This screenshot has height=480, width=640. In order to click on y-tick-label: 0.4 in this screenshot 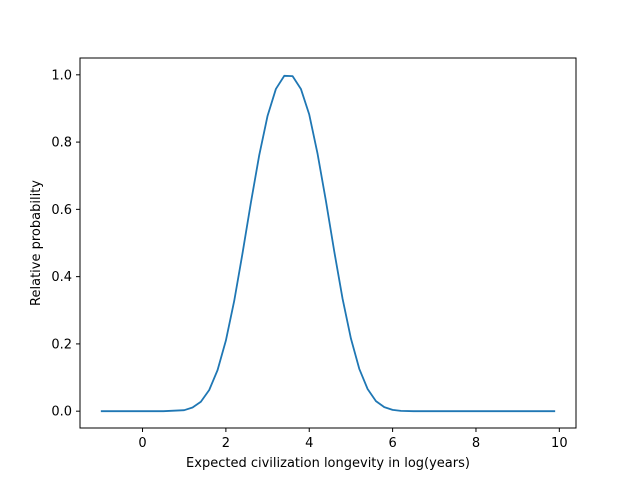, I will do `click(61, 277)`.